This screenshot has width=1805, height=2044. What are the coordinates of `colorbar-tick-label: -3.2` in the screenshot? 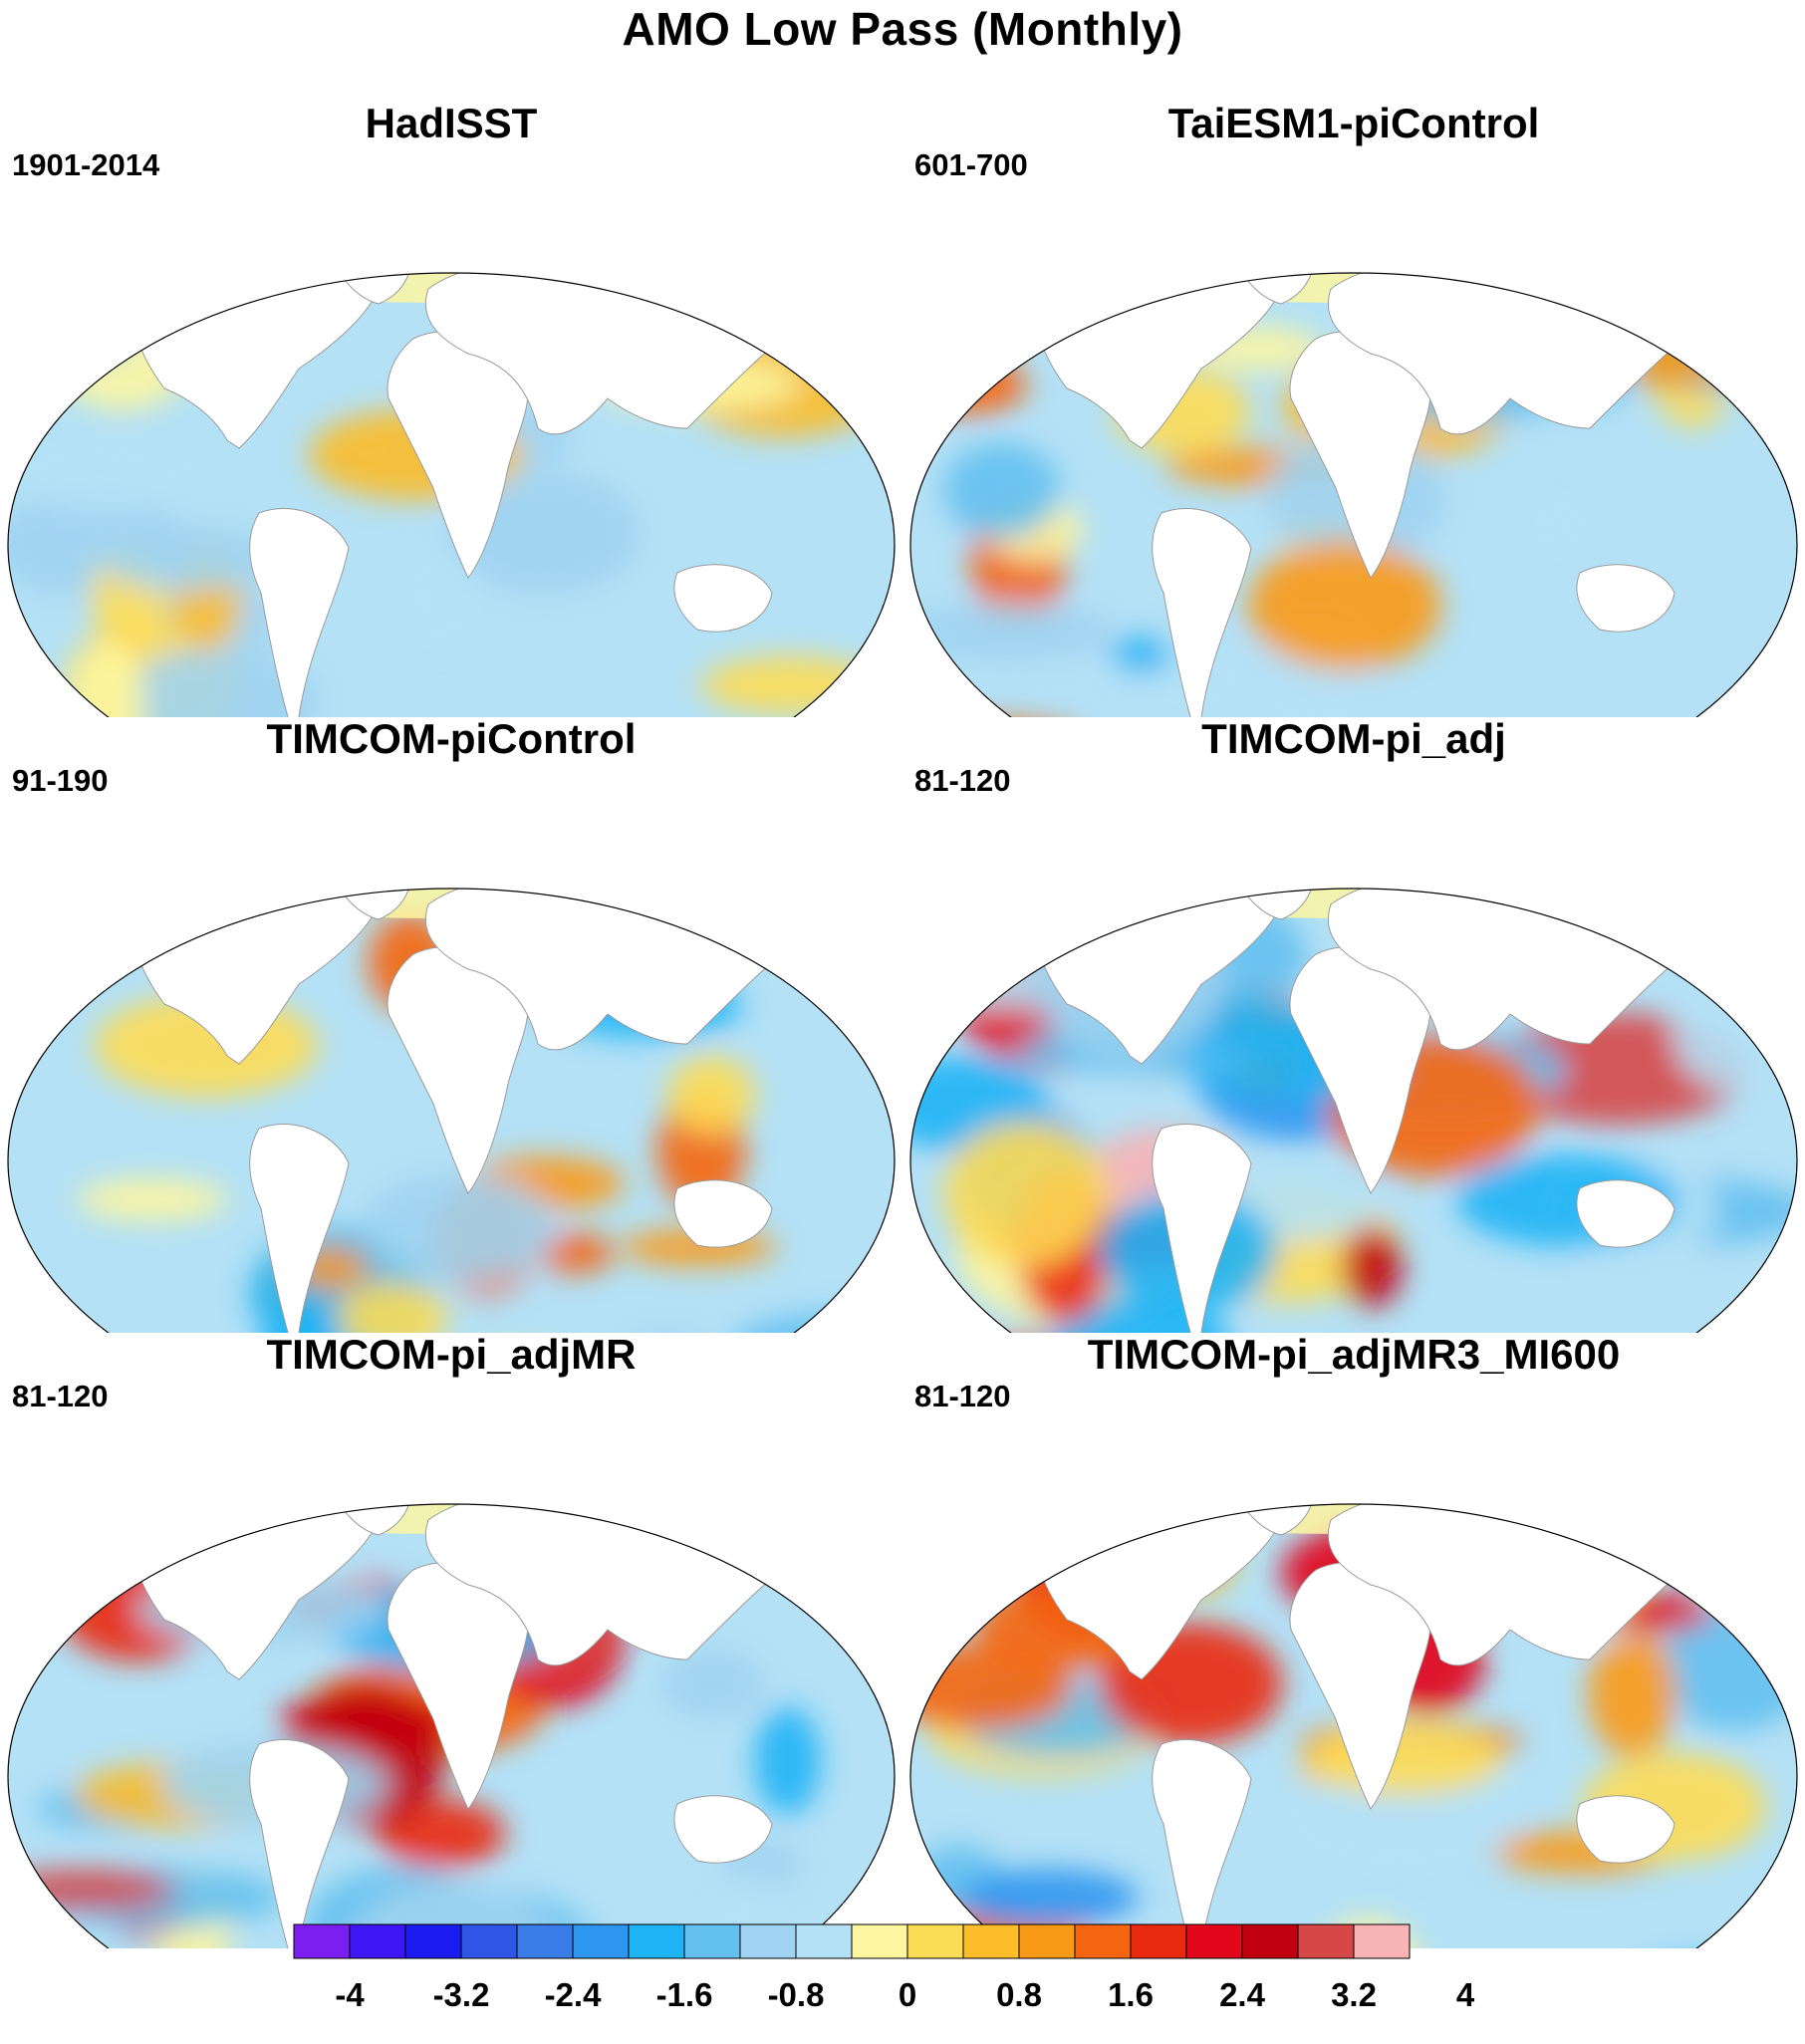 It's located at (461, 1995).